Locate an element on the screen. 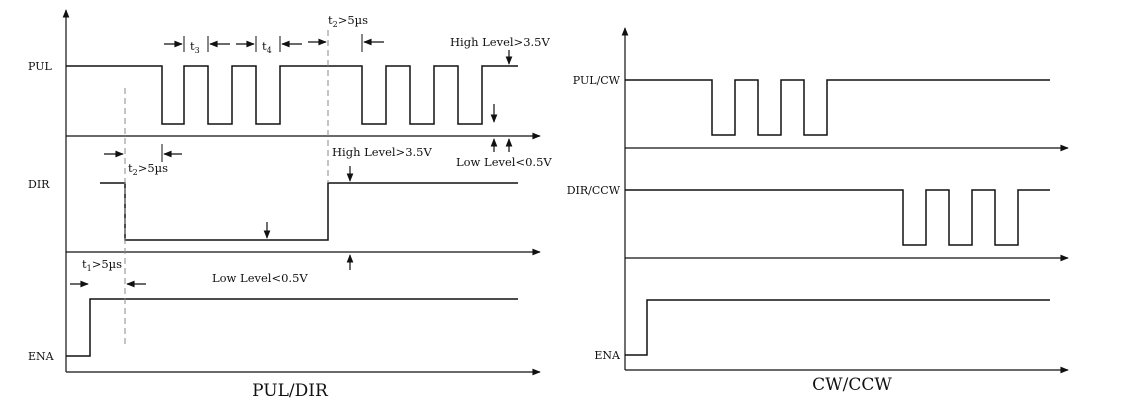  pul-dir-caption: PUL/DIR is located at coordinates (290, 391).